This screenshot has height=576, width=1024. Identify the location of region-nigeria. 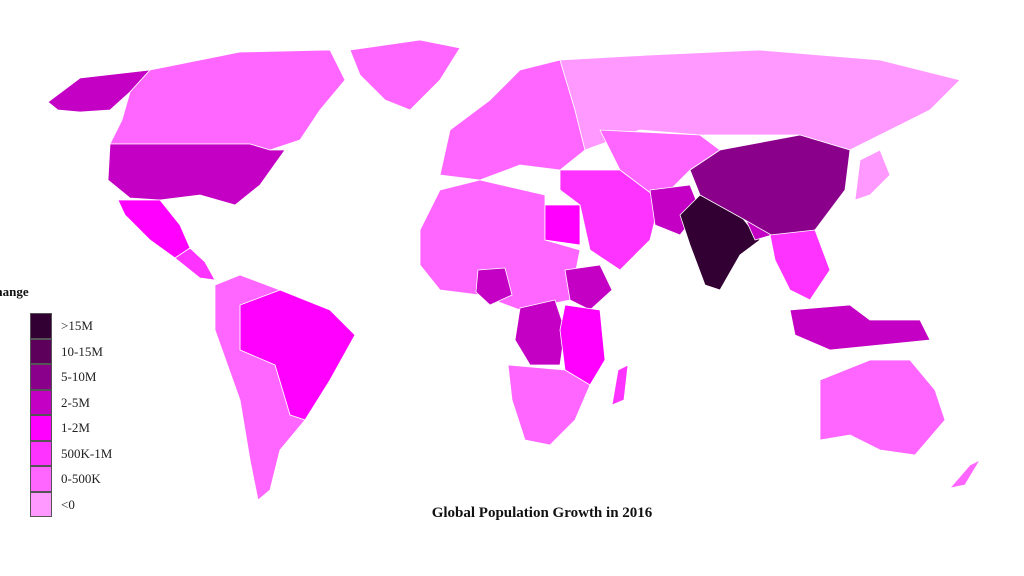
(494, 286).